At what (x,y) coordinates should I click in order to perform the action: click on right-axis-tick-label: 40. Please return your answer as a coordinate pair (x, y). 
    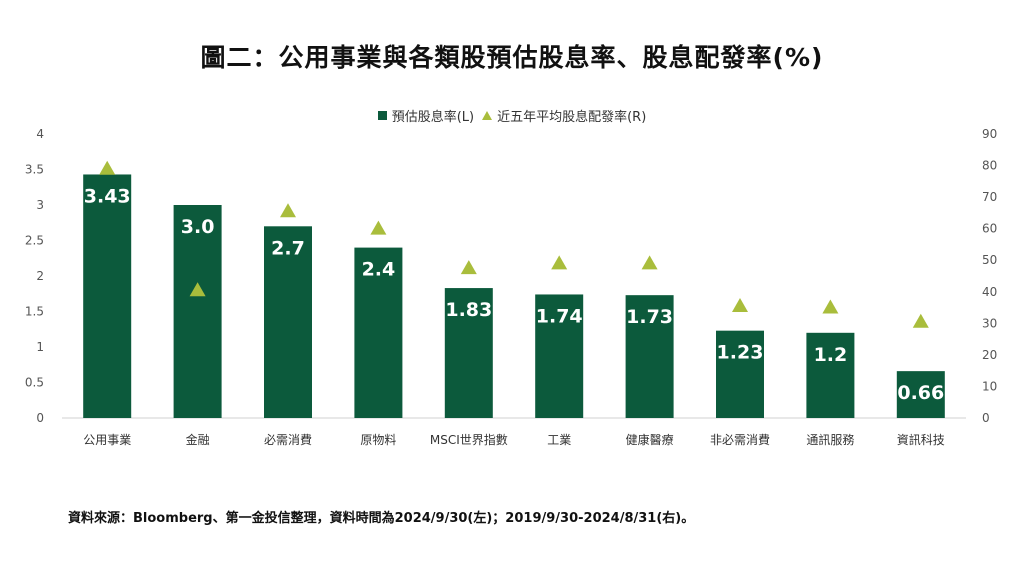
    Looking at the image, I should click on (989, 292).